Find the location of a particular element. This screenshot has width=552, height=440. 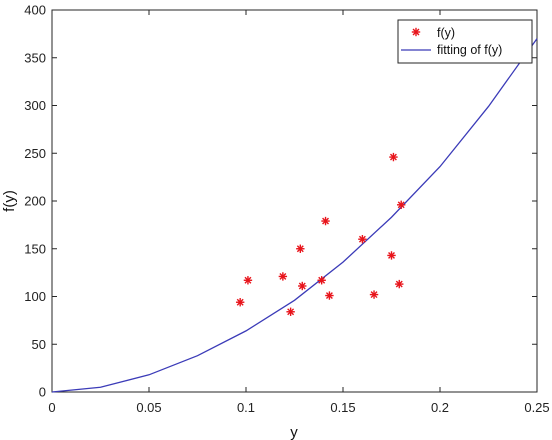

y-tick-label: 50 is located at coordinates (39, 344).